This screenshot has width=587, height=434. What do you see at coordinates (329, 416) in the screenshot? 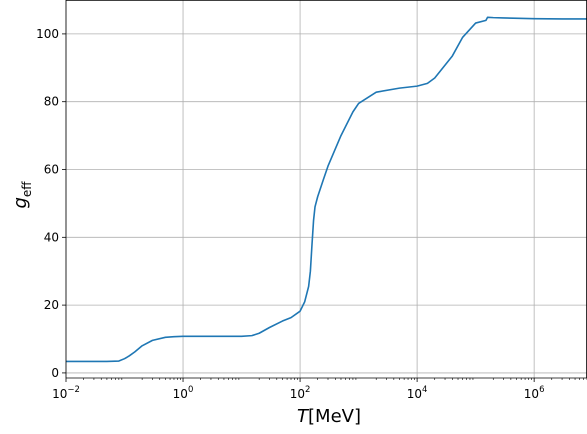
I see `x-axis-label: T[MeV]` at bounding box center [329, 416].